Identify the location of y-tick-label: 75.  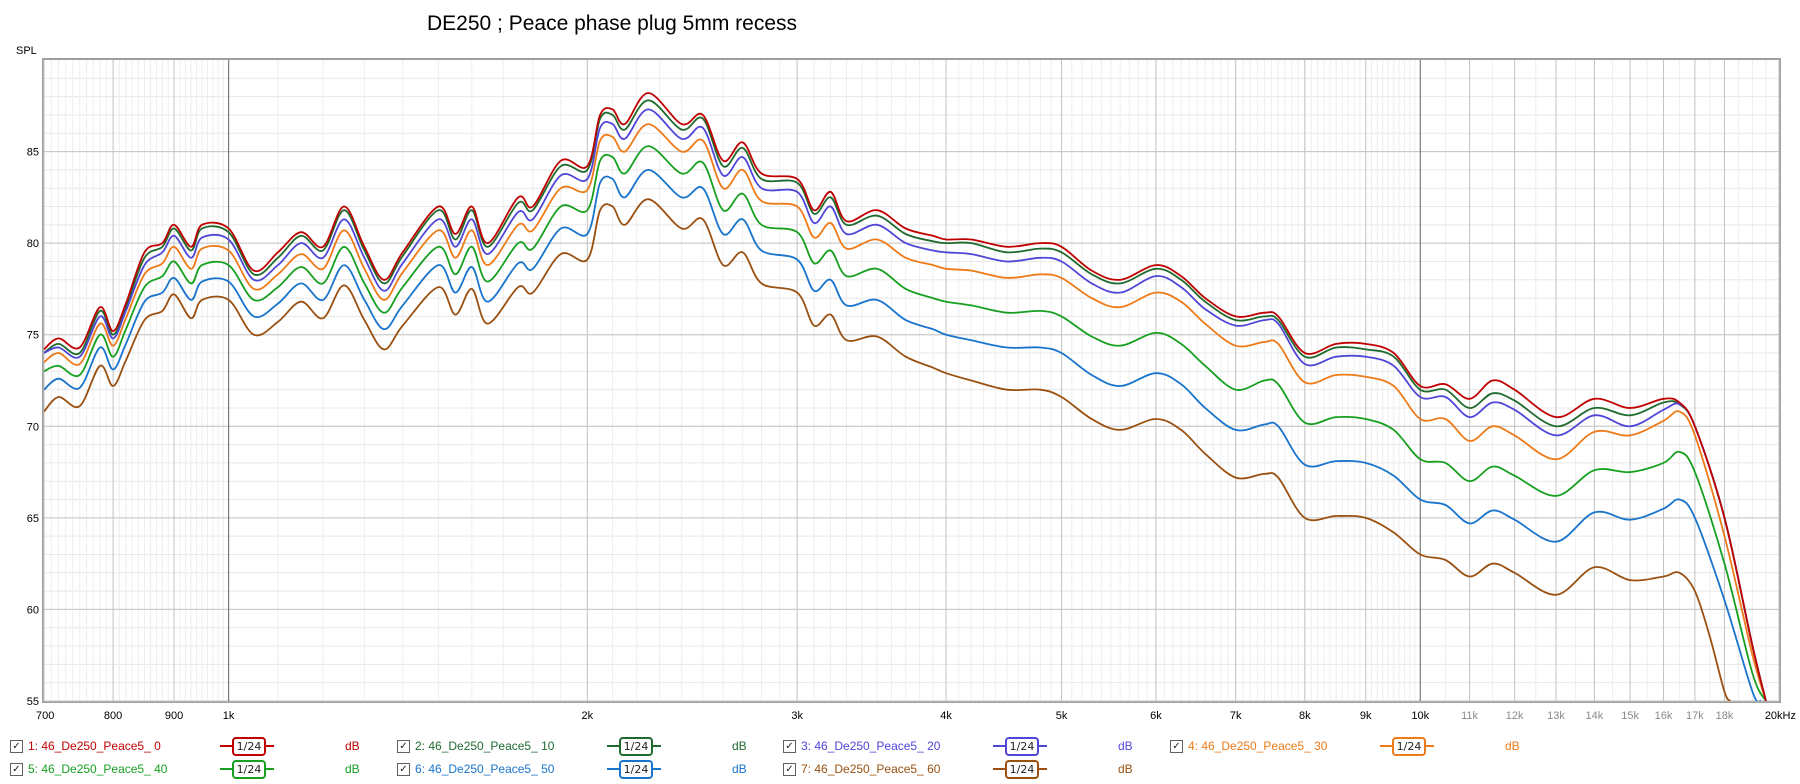
(33, 336).